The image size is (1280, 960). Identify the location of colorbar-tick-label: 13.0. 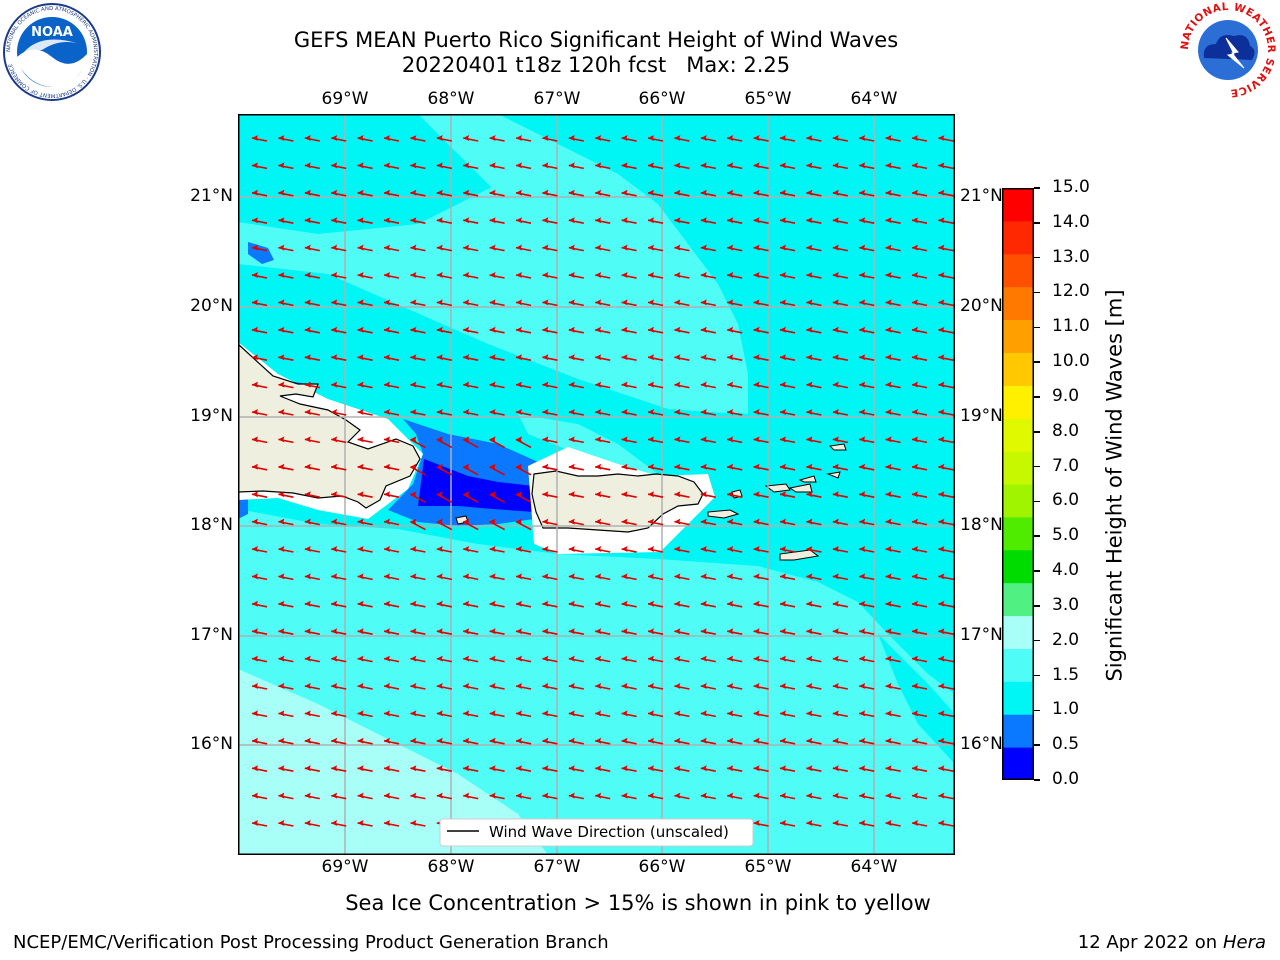
(1071, 256).